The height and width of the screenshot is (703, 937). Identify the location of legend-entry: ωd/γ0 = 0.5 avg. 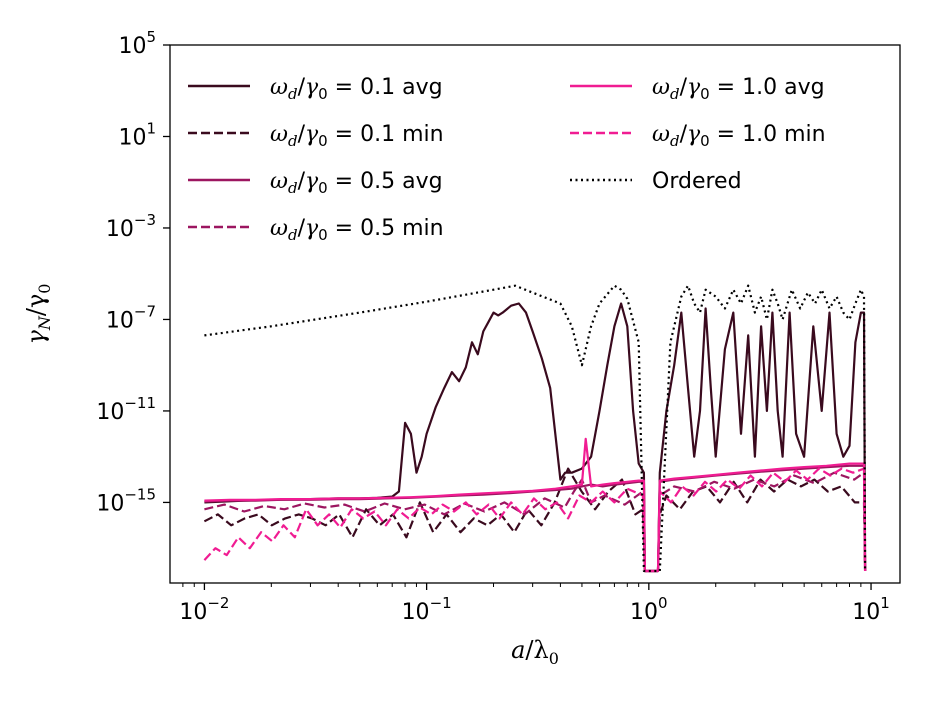
(356, 183).